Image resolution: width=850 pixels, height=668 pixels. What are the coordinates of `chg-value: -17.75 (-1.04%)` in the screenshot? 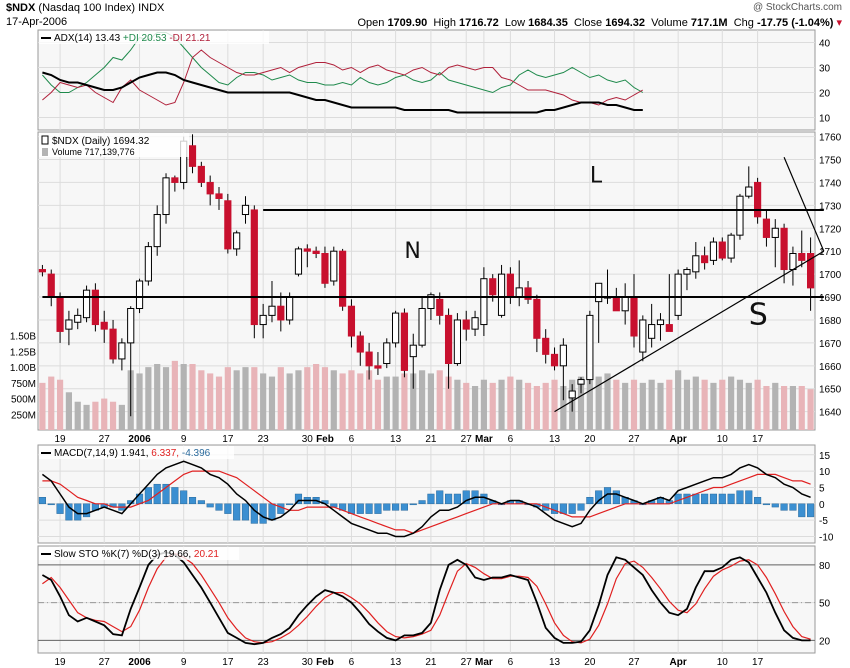 It's located at (795, 23).